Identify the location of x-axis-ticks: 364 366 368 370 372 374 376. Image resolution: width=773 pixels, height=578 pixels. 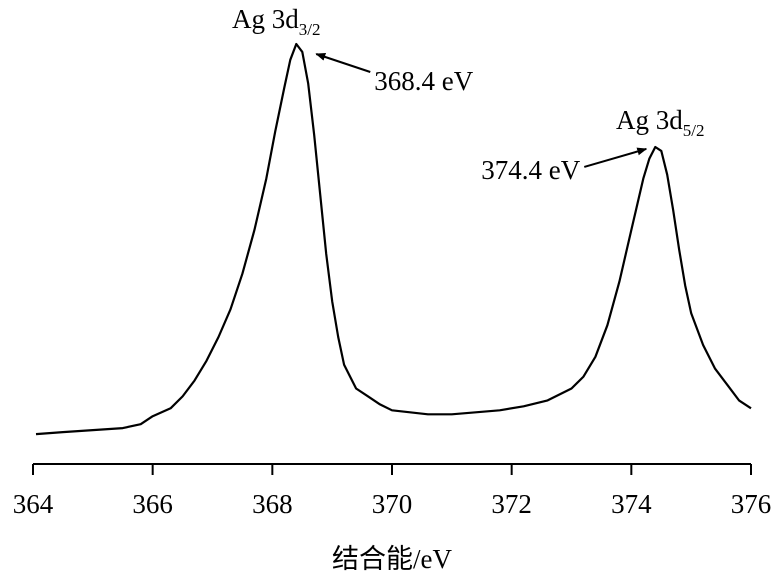
(392, 491).